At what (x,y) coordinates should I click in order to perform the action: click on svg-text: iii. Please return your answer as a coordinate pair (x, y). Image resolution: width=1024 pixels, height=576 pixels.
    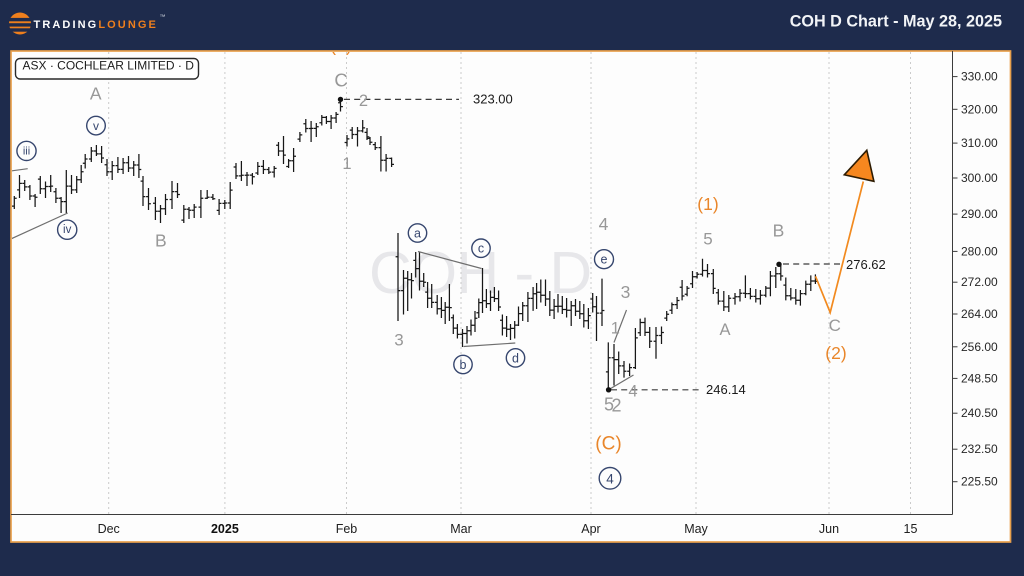
    Looking at the image, I should click on (26, 151).